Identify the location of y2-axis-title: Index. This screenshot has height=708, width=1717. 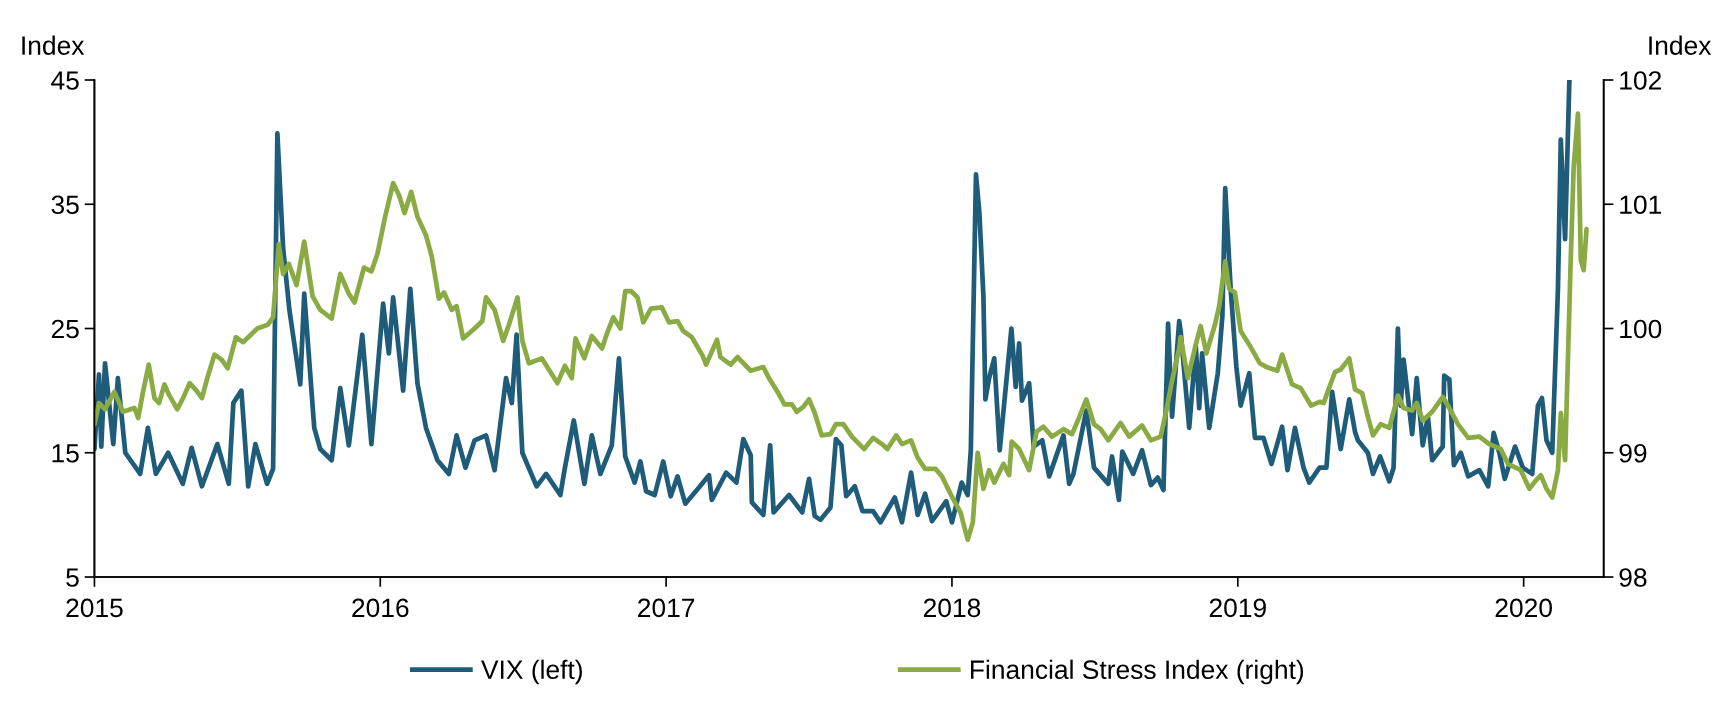
(1680, 45).